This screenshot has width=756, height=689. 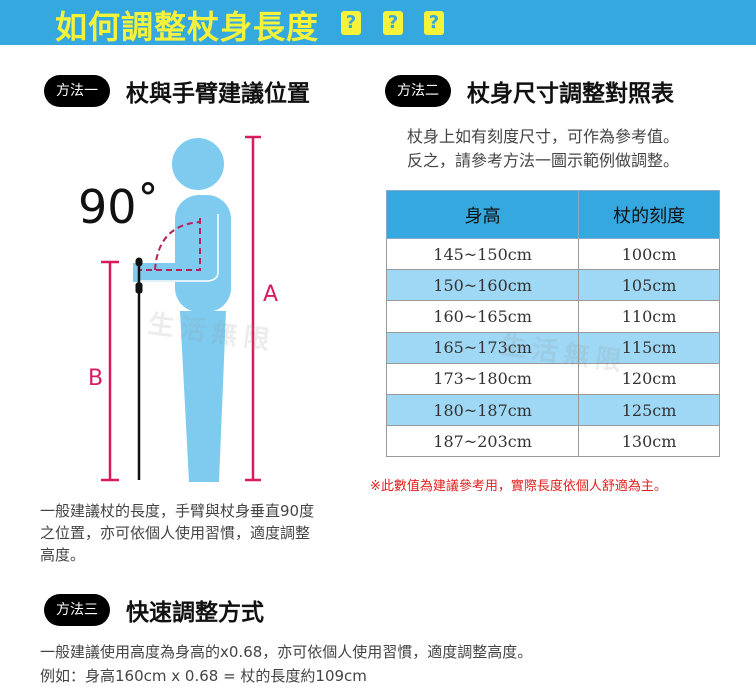 I want to click on scale-cell: 125cm, so click(x=649, y=410).